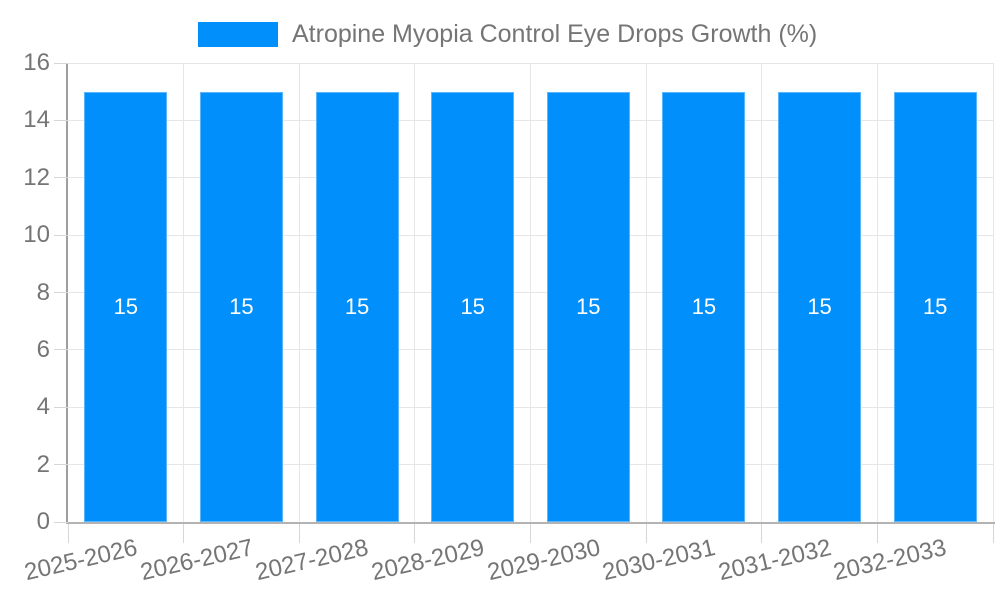 Image resolution: width=1000 pixels, height=600 pixels. What do you see at coordinates (43, 464) in the screenshot?
I see `y-axis-label: 2` at bounding box center [43, 464].